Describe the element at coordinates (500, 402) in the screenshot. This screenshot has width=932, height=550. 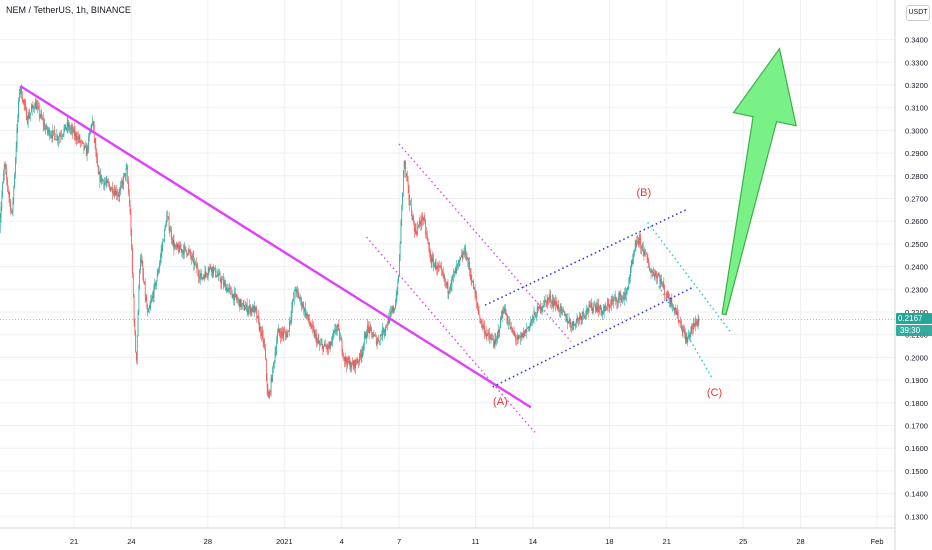
I see `wave-label: (A)` at that location.